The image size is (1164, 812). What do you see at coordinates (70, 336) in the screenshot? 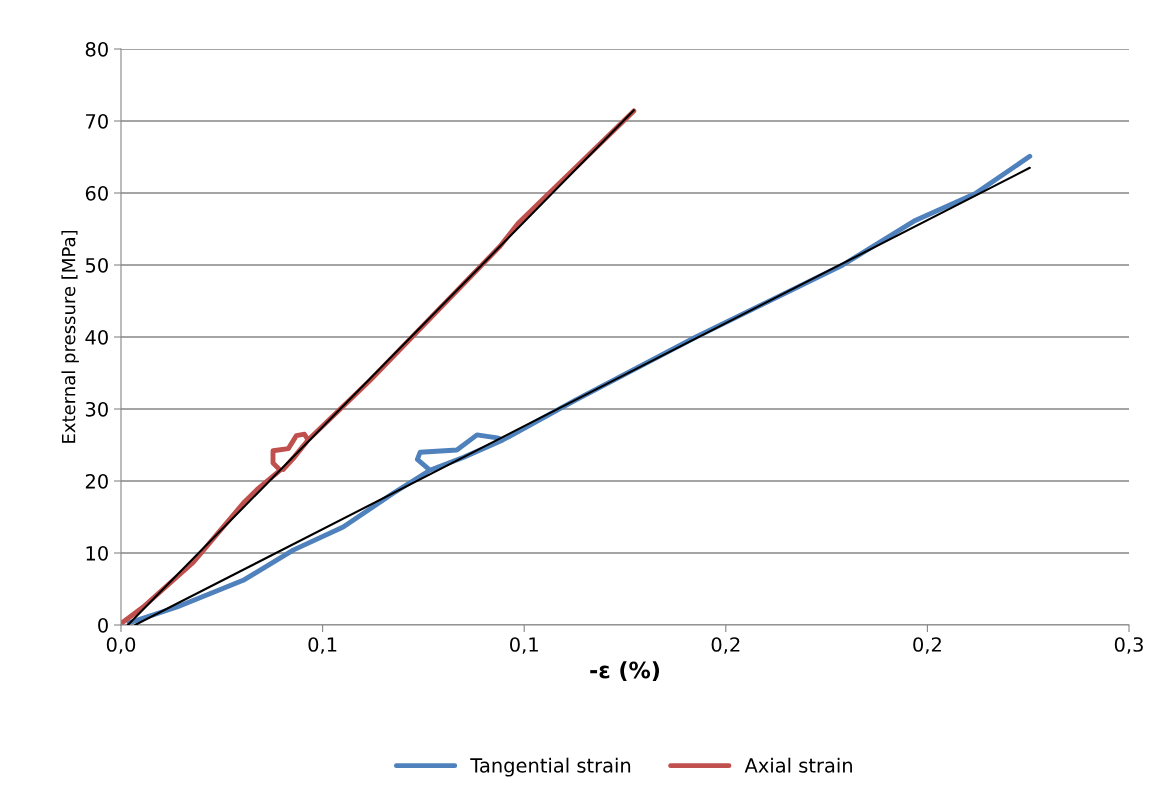
I see `y-axis-title: External pressure [MPa]` at bounding box center [70, 336].